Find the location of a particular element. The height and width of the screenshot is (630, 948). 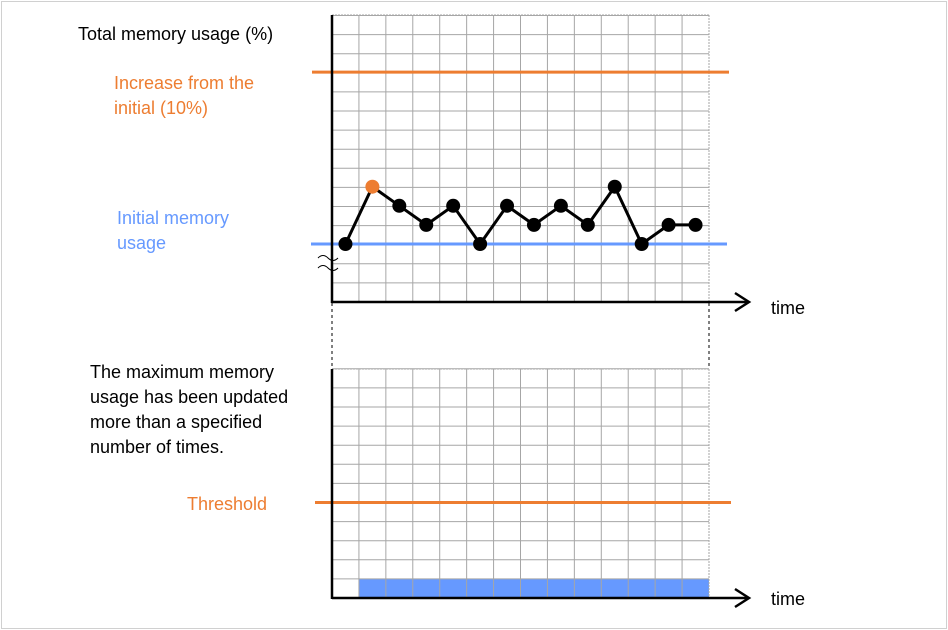

top-x-axis-arrow-icon is located at coordinates (743, 302).